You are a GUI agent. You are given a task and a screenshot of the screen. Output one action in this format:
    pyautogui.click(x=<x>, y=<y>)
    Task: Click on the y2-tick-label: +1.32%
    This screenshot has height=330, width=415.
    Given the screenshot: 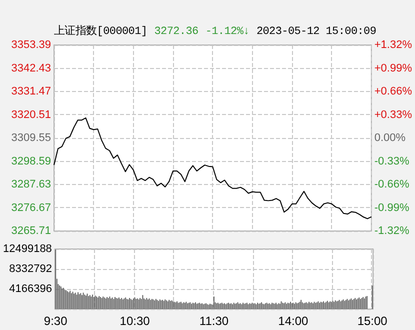 What is the action you would take?
    pyautogui.click(x=393, y=45)
    